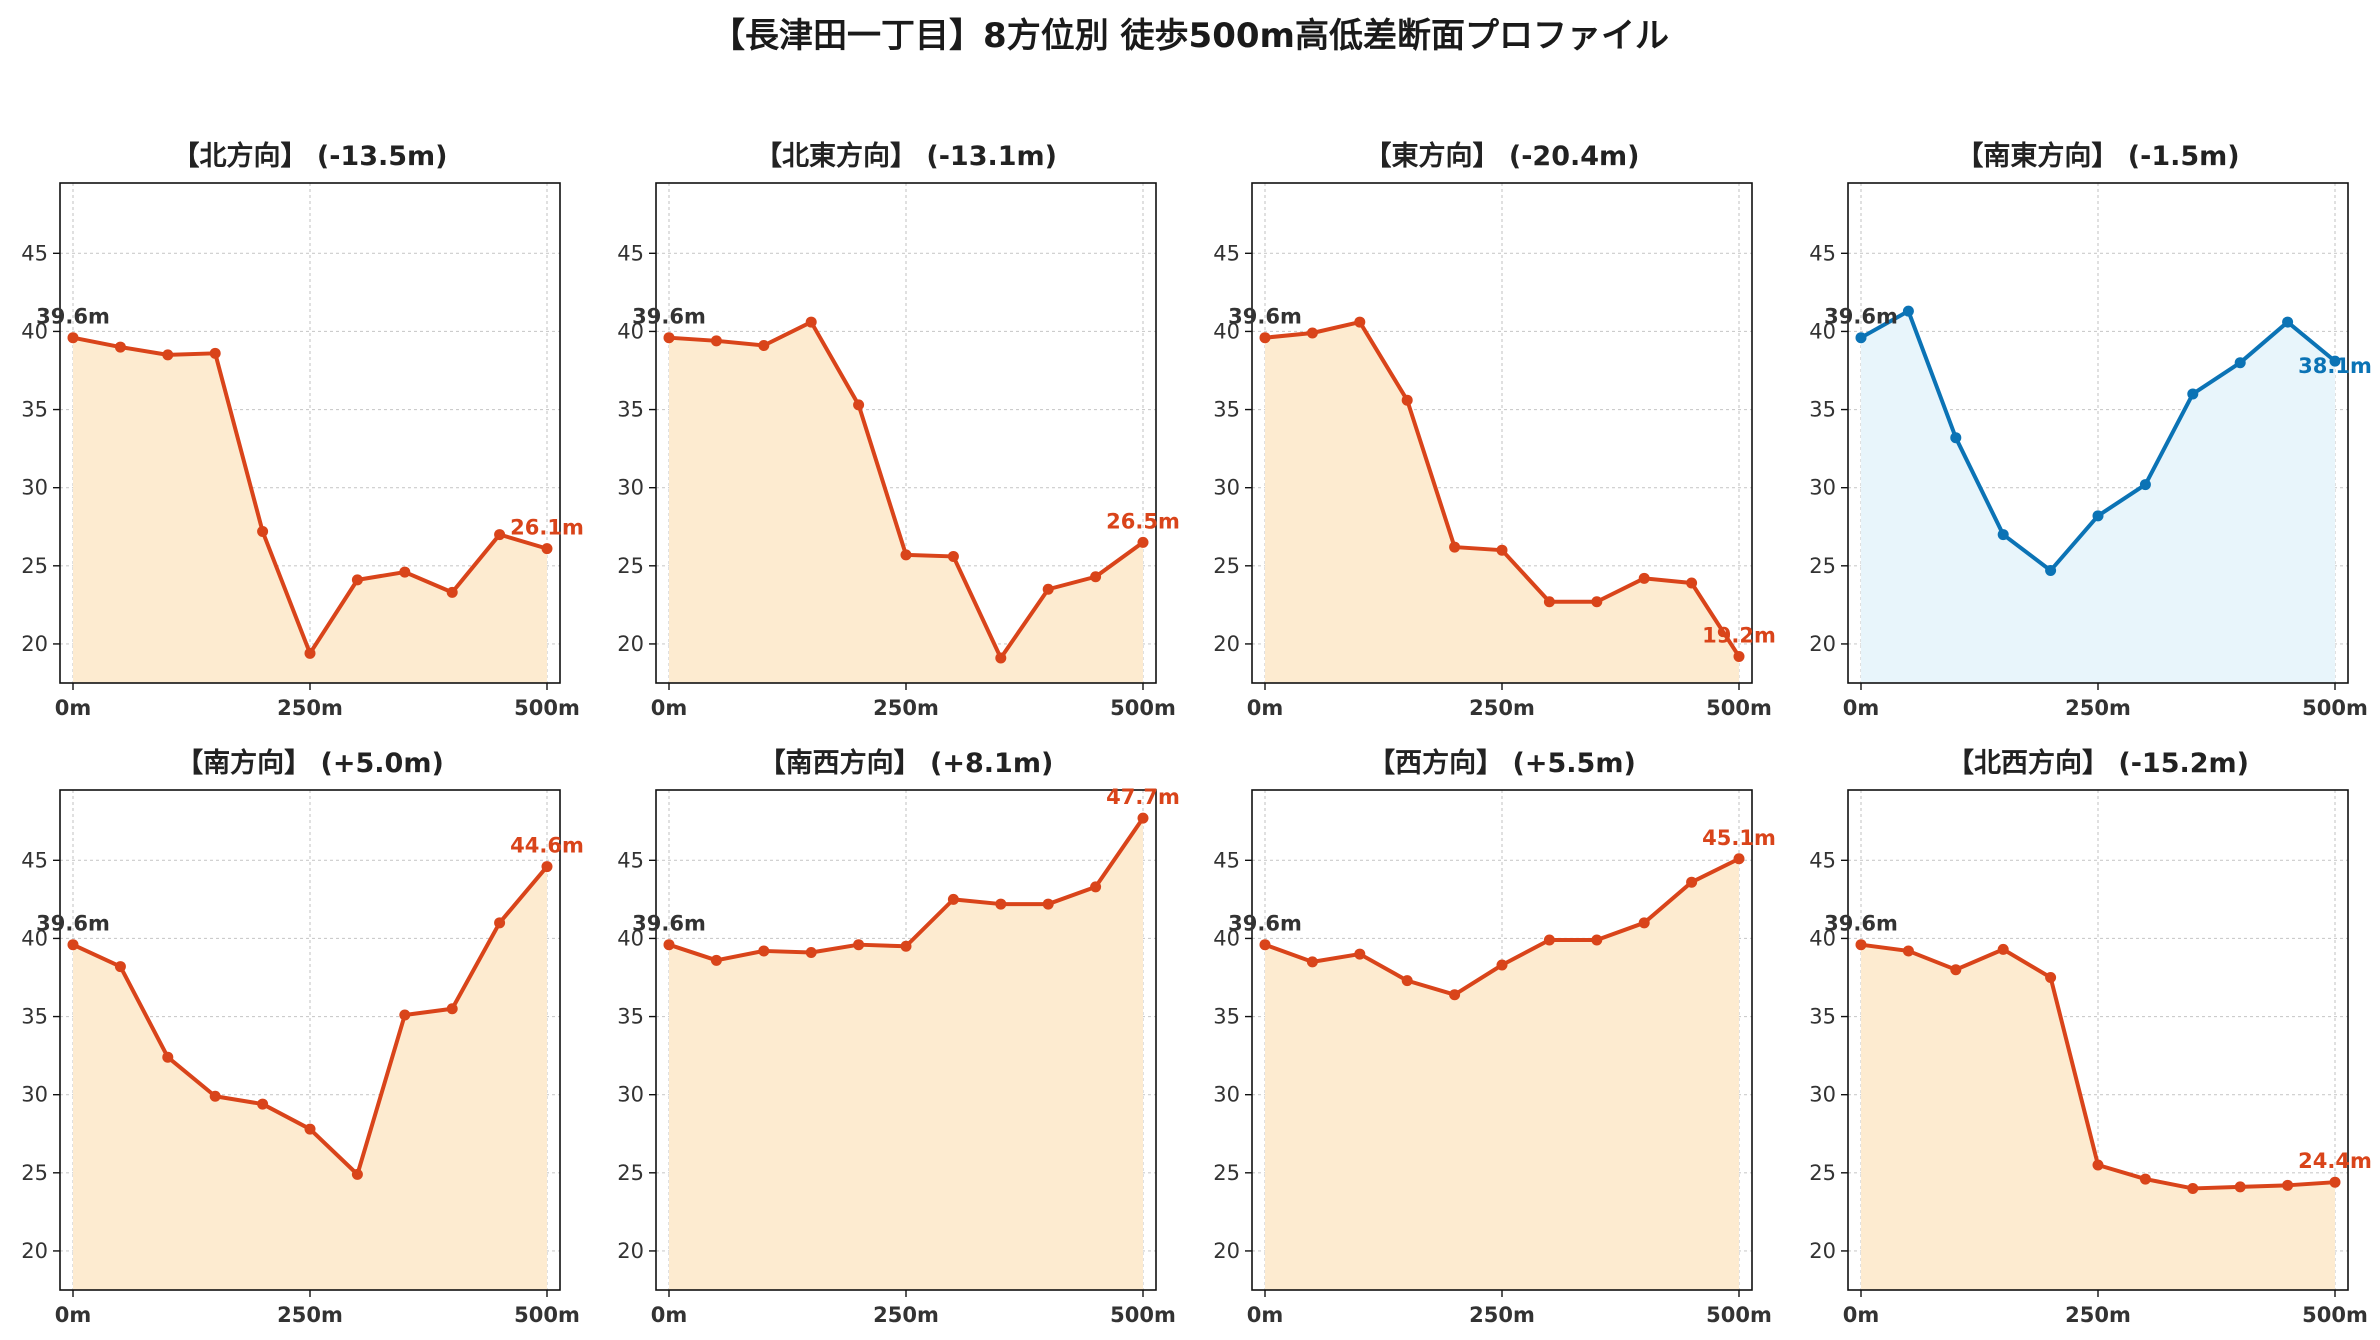 Image resolution: width=2380 pixels, height=1340 pixels. What do you see at coordinates (1739, 635) in the screenshot?
I see `end-value-label: 19.2m` at bounding box center [1739, 635].